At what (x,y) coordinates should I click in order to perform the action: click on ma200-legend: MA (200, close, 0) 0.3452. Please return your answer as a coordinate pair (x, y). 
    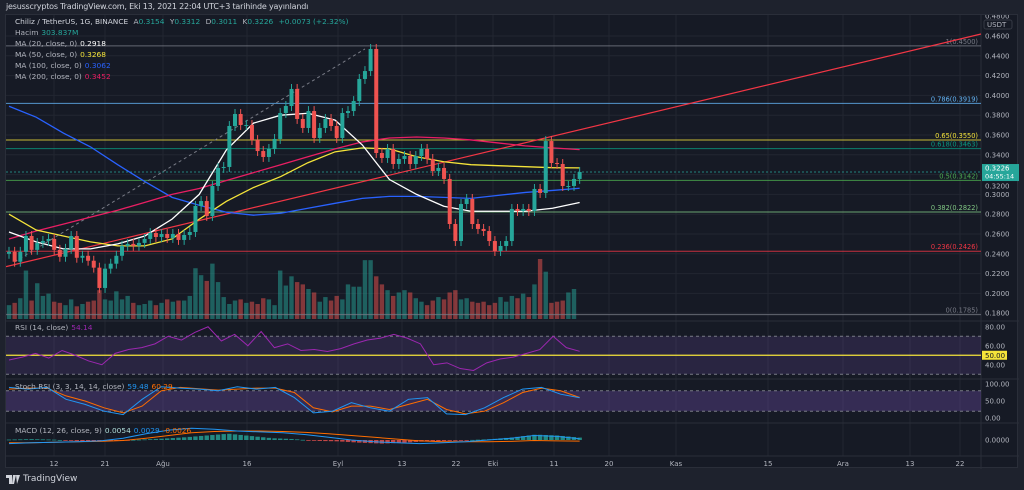
    Looking at the image, I should click on (64, 76).